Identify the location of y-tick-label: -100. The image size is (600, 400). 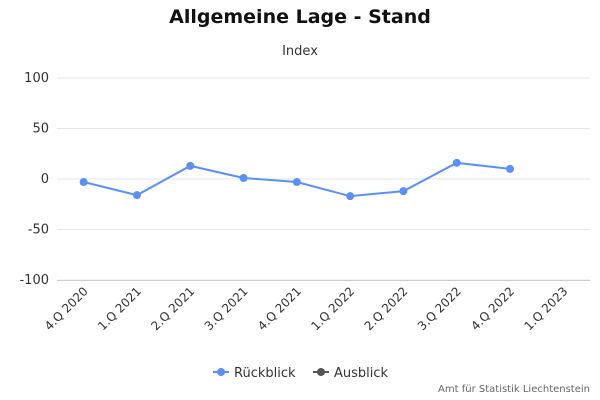
(34, 280).